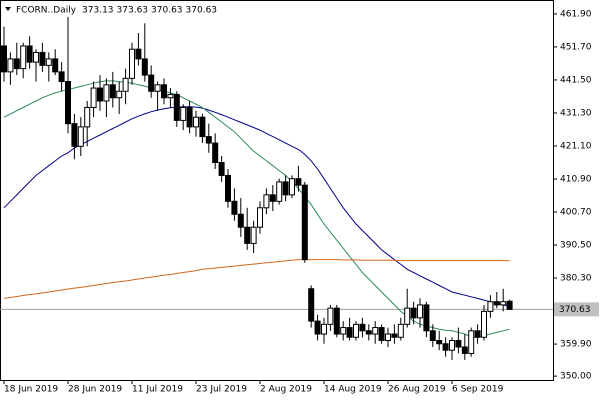 The image size is (600, 400). What do you see at coordinates (133, 11) in the screenshot?
I see `ohlc-value: 373.63` at bounding box center [133, 11].